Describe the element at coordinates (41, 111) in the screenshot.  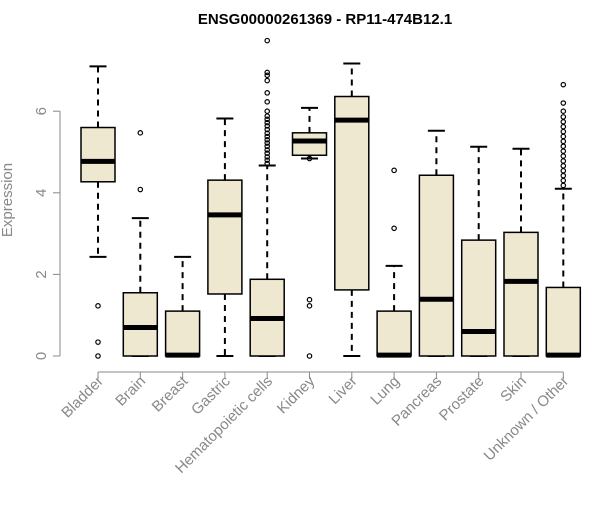
I see `y-tick-label: 6` at that location.